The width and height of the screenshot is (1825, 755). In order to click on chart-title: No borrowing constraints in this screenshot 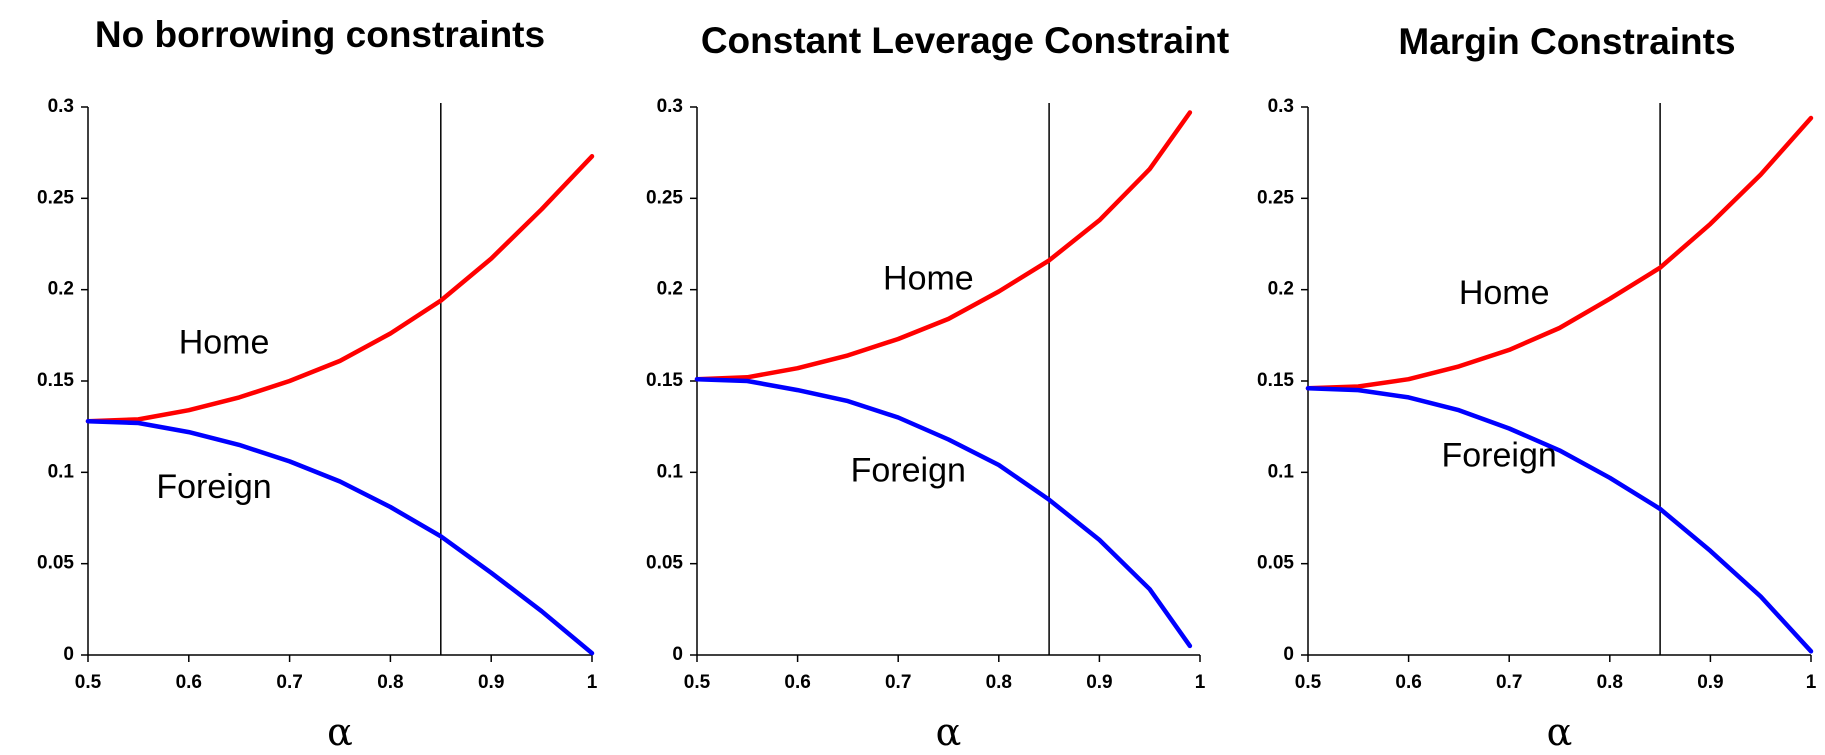, I will do `click(320, 34)`.